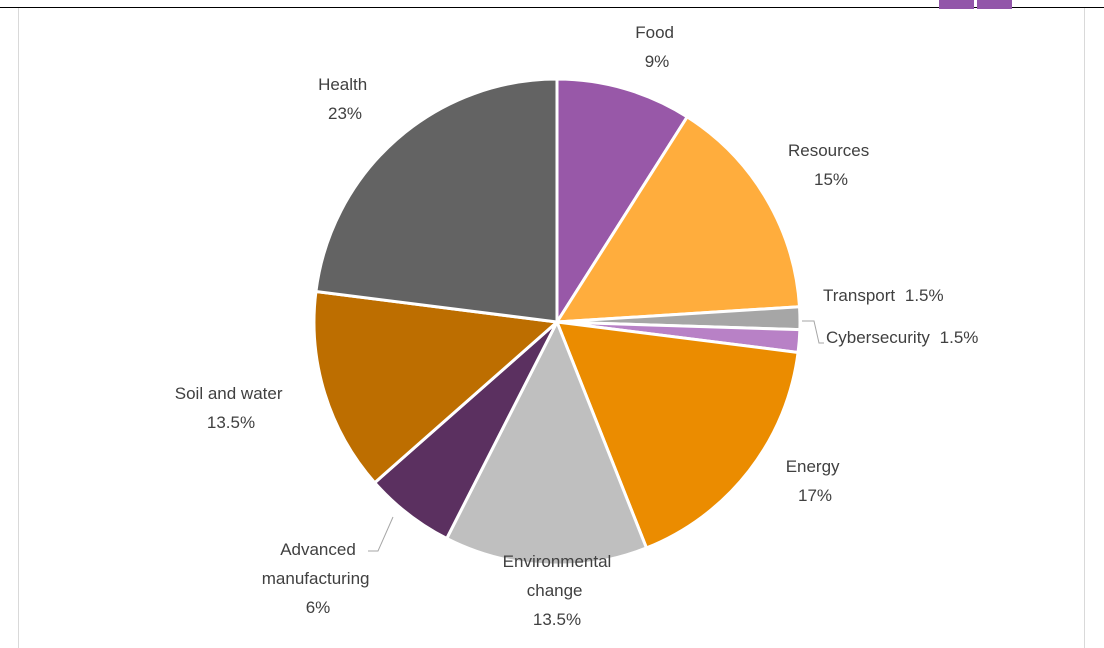  Describe the element at coordinates (677, 435) in the screenshot. I see `pie-slice-energy` at that location.